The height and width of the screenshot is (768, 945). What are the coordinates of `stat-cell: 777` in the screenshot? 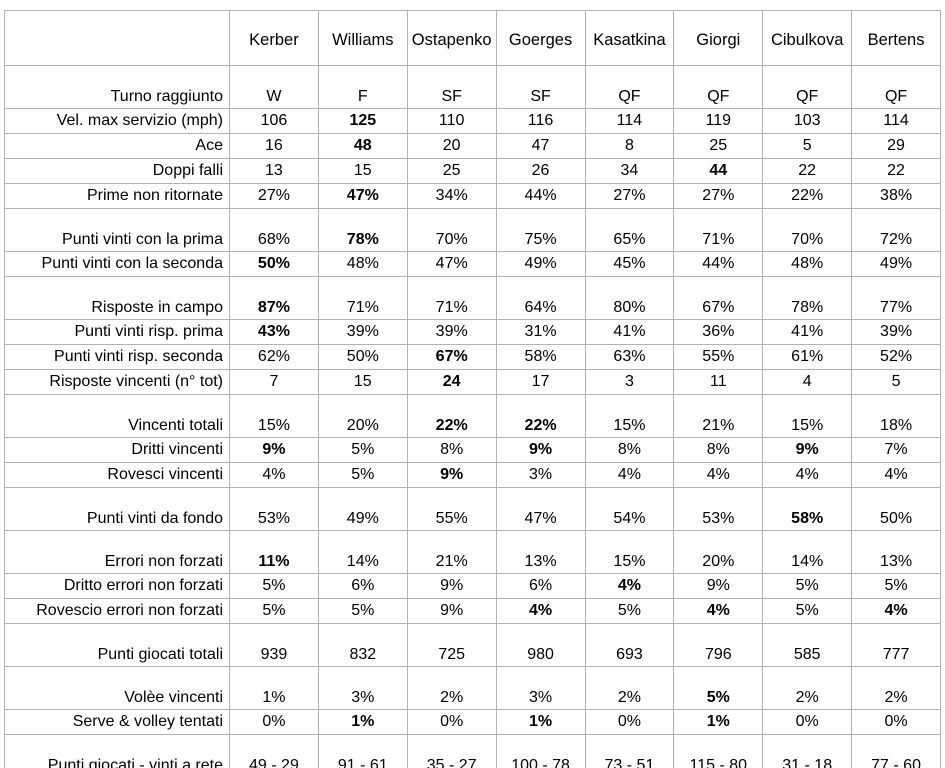 It's located at (896, 645).